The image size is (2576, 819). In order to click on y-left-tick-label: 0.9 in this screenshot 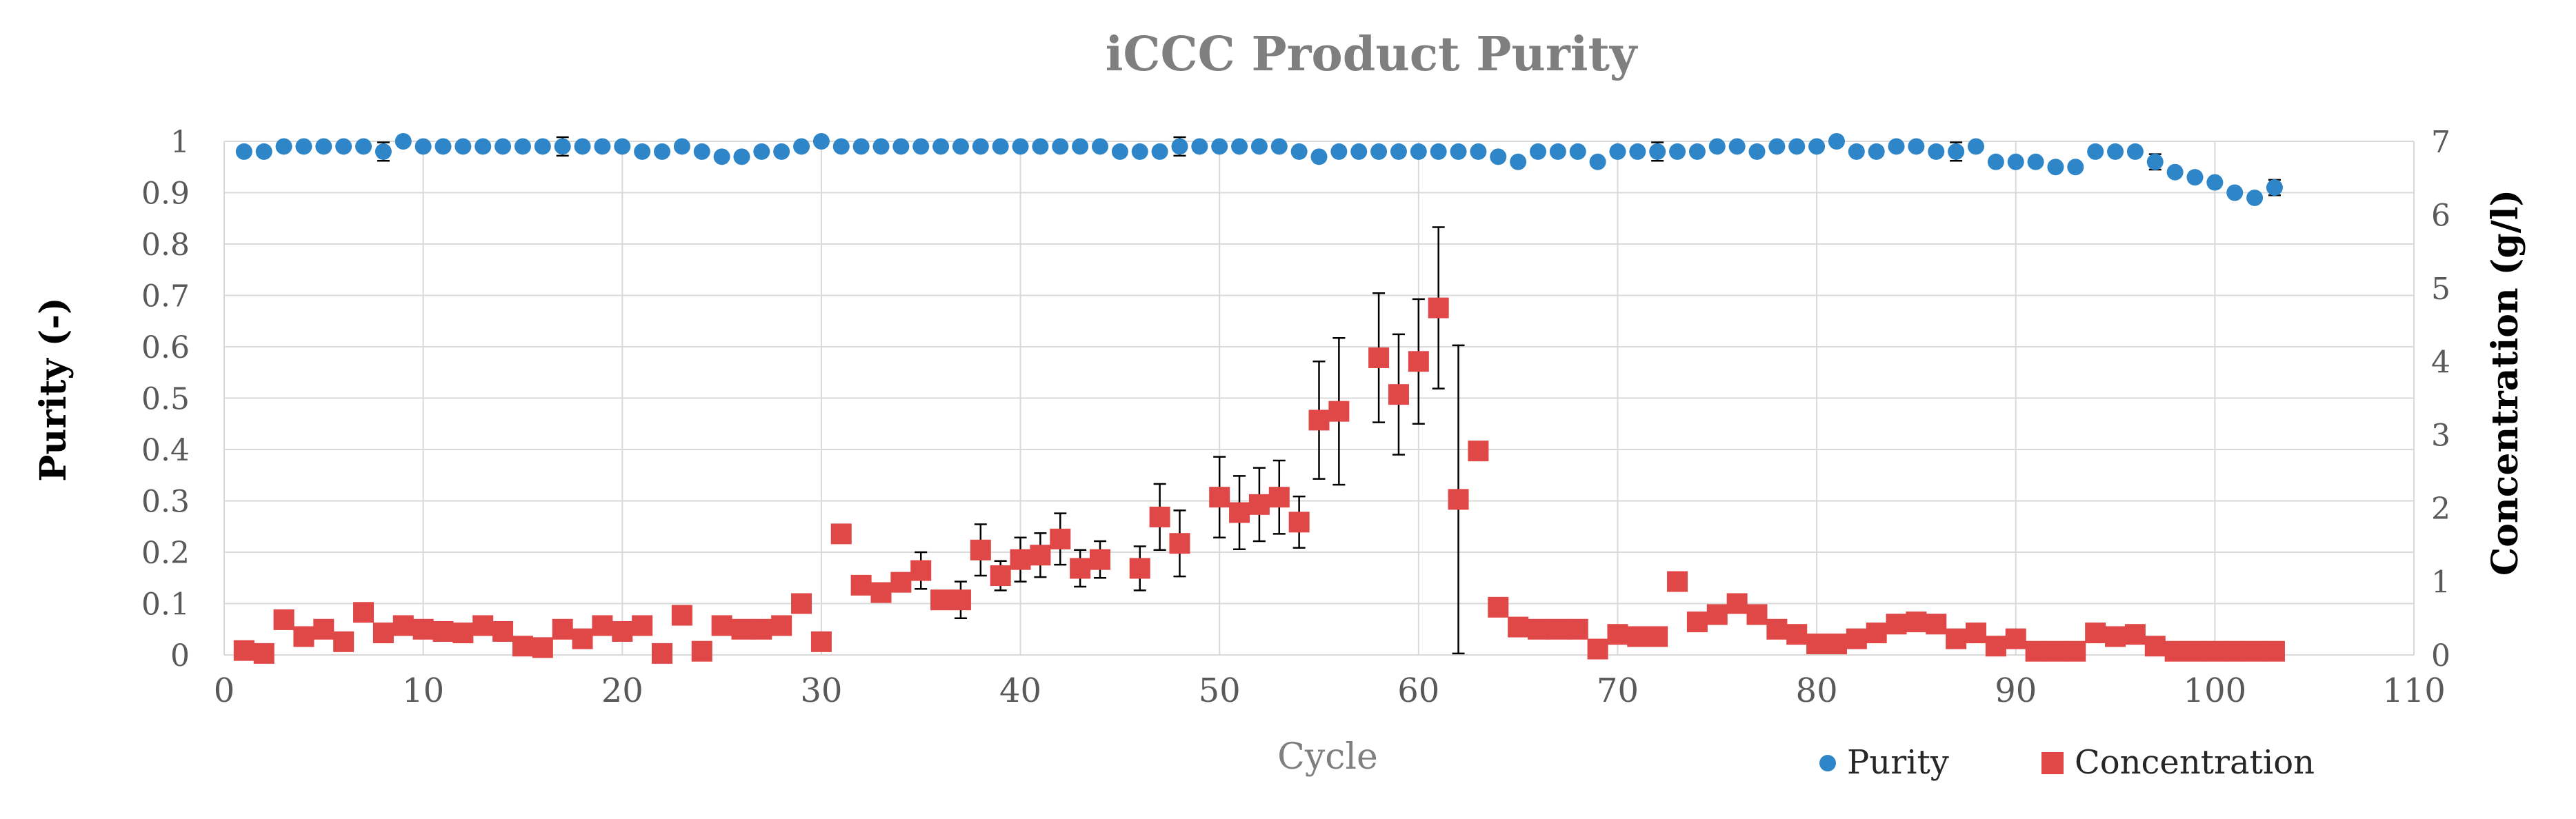, I will do `click(165, 194)`.